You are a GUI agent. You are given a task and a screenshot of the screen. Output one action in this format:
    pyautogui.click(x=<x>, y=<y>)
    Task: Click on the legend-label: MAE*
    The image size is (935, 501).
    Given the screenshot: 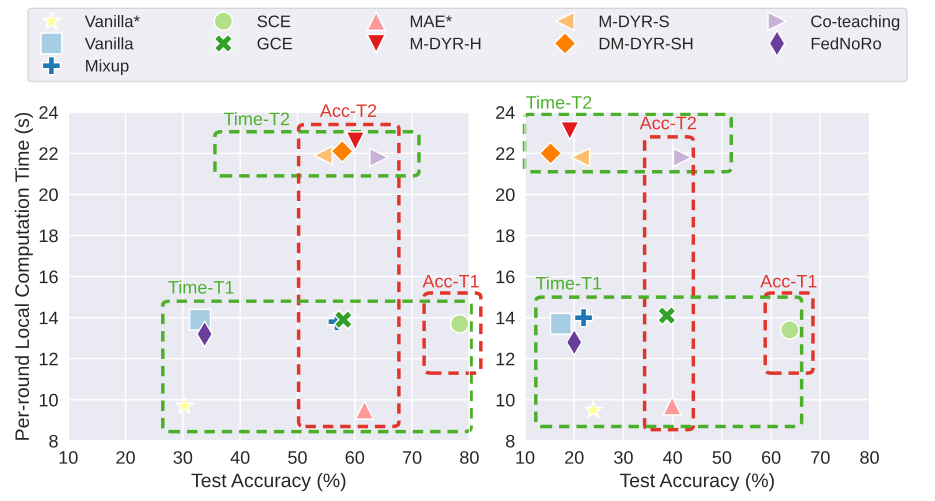 What is the action you would take?
    pyautogui.click(x=431, y=22)
    